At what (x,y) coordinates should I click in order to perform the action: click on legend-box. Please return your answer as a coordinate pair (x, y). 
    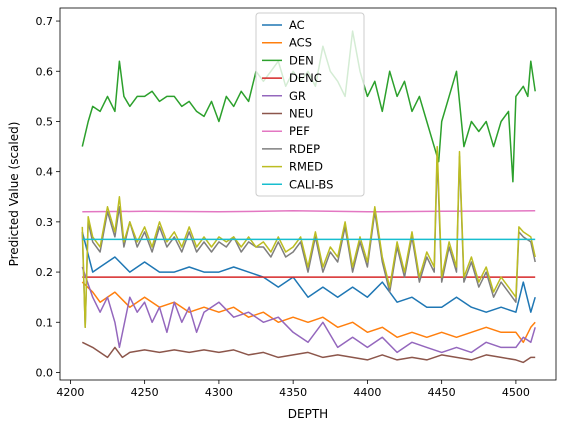
    Looking at the image, I should click on (310, 104).